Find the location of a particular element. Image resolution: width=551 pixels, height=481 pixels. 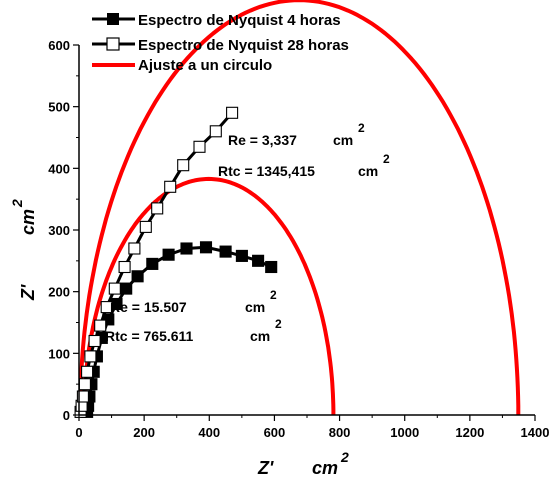

legend-entry-fit: Ajuste a un circulo is located at coordinates (182, 65).